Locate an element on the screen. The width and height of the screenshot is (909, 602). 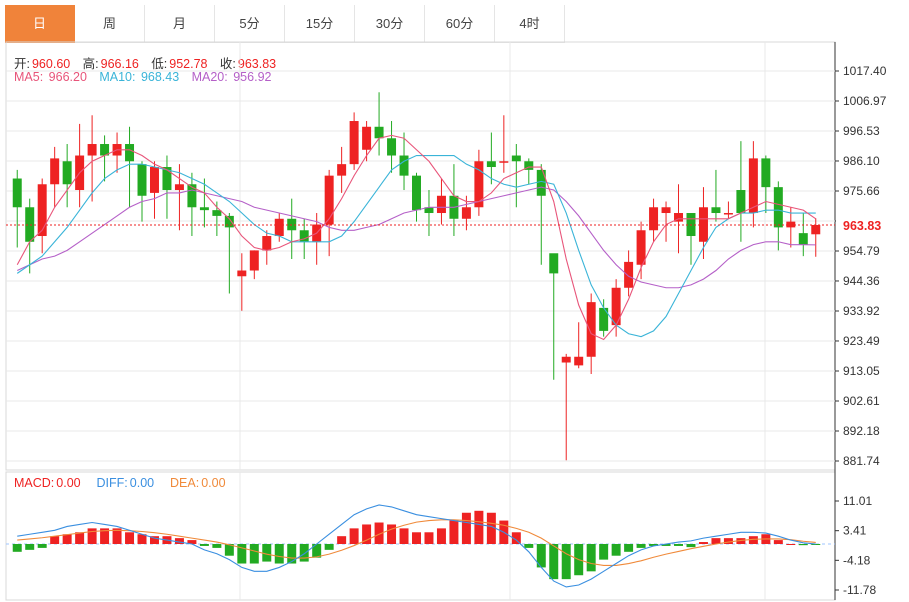
tab-2: 月 is located at coordinates (180, 24).